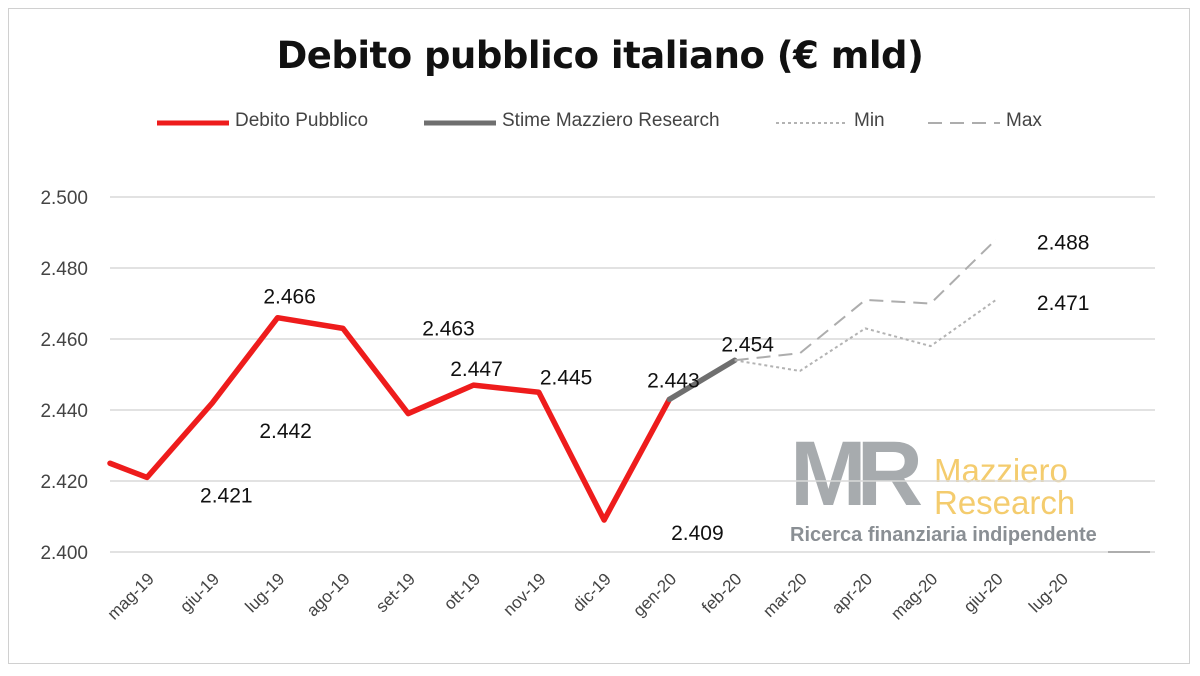 Image resolution: width=1200 pixels, height=676 pixels. I want to click on data-label: 2.454, so click(747, 344).